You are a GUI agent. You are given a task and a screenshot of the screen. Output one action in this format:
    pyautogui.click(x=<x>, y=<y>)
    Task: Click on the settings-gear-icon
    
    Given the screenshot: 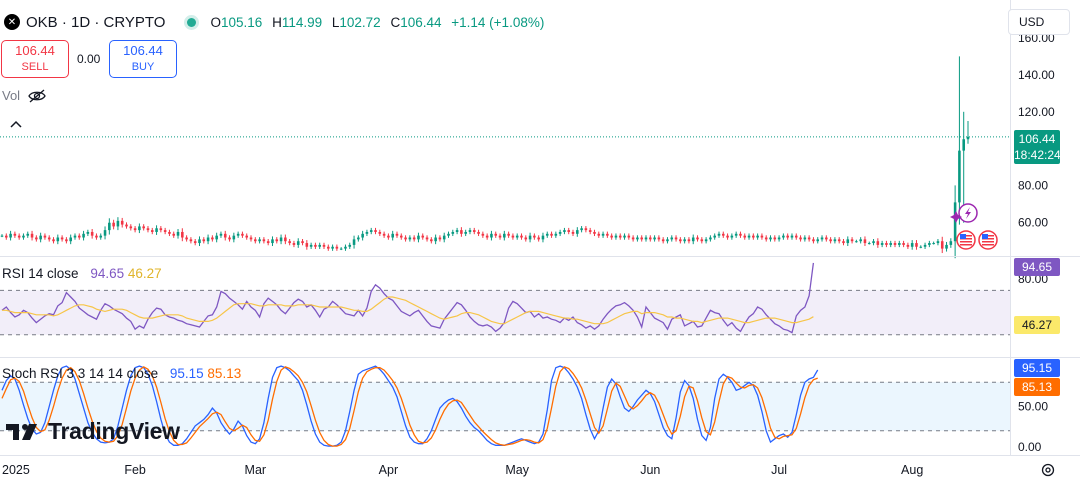 What is the action you would take?
    pyautogui.click(x=1048, y=470)
    